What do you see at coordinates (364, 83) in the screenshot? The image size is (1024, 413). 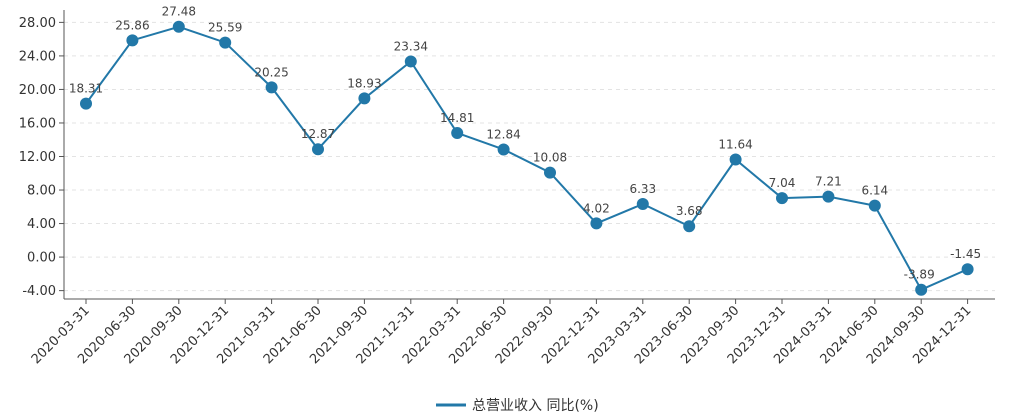 I see `data-label: 18.93` at bounding box center [364, 83].